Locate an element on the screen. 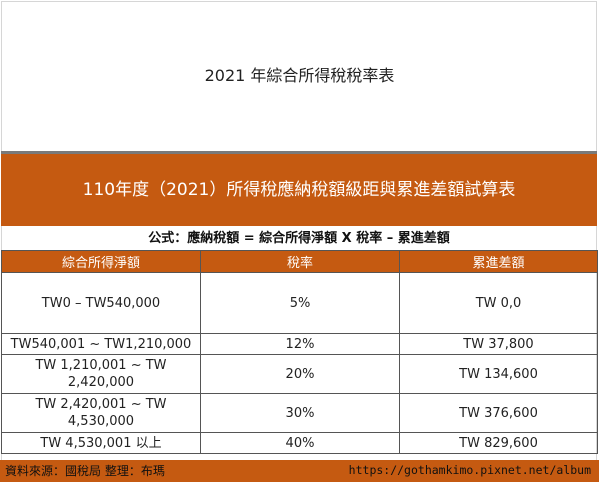 This screenshot has height=483, width=599. table-row: TW 4,530,001 以上 40% TW 829,600 is located at coordinates (299, 443).